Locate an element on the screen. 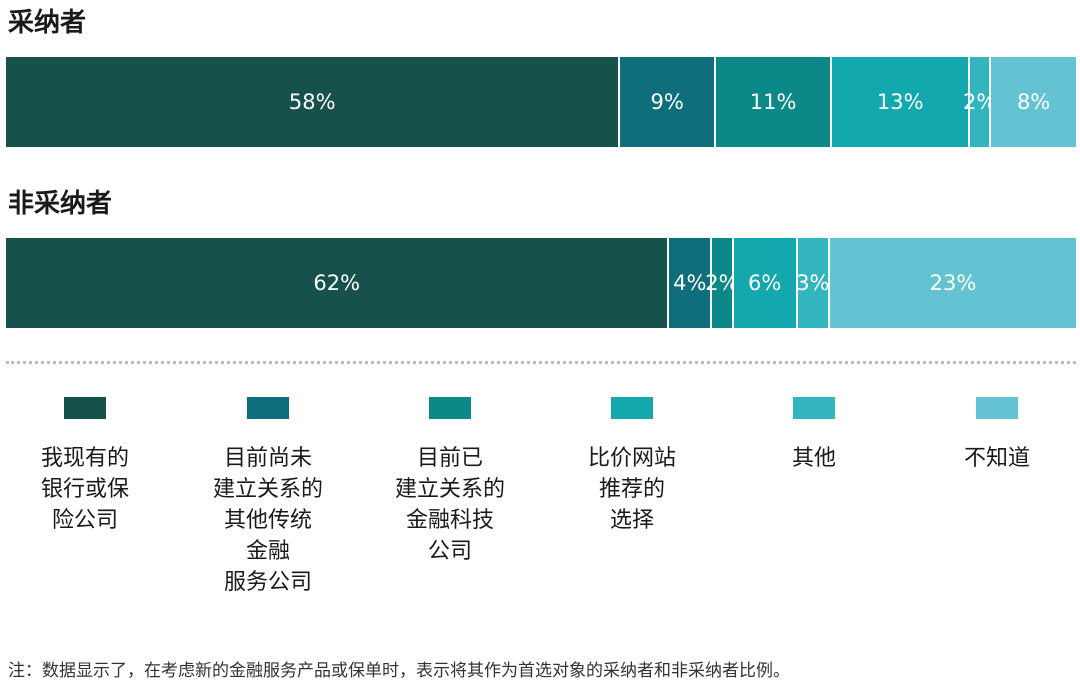 Image resolution: width=1080 pixels, height=699 pixels. bar-segment: 4% is located at coordinates (691, 283).